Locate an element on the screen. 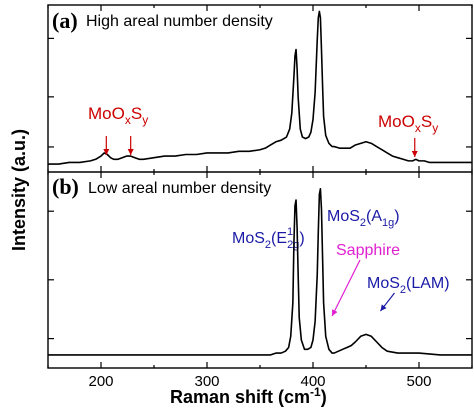 The width and height of the screenshot is (474, 416). sapphire-arrow is located at coordinates (346, 288).